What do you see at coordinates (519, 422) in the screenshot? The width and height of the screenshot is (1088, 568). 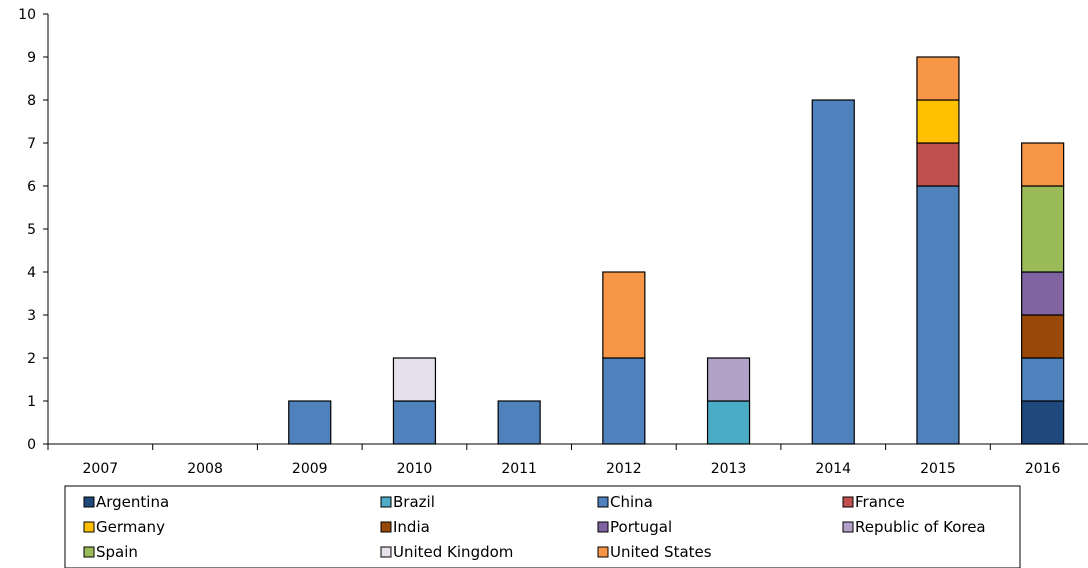 I see `bar-2011-china` at bounding box center [519, 422].